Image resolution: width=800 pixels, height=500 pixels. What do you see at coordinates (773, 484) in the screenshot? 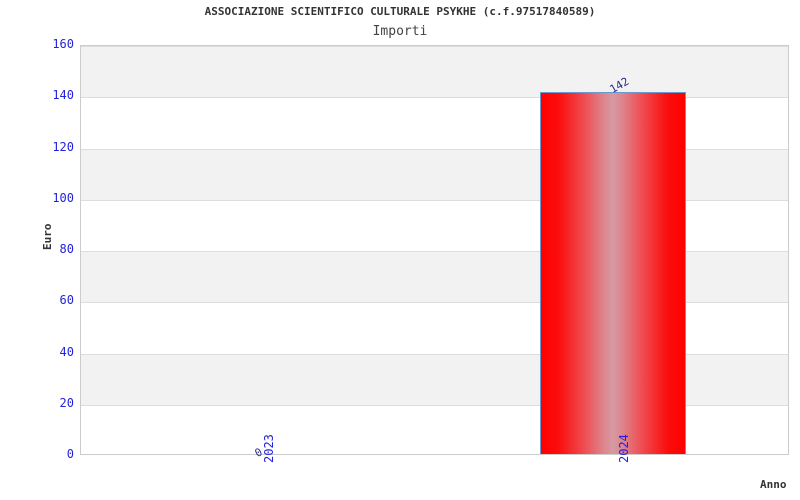
I see `x-axis-title: Anno` at bounding box center [773, 484].